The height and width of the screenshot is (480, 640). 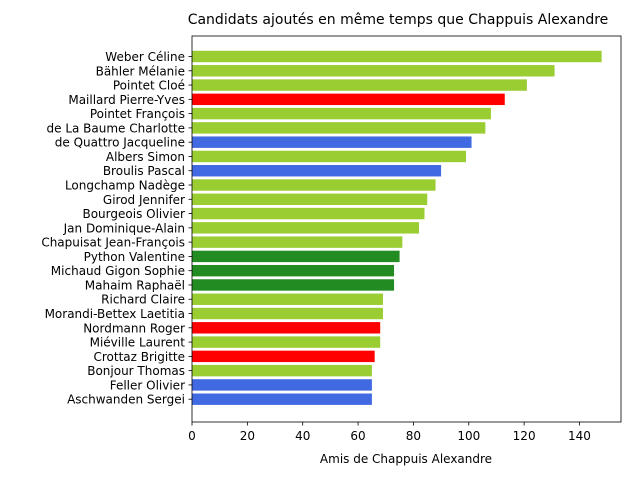 What do you see at coordinates (118, 271) in the screenshot?
I see `y-tick-label: Michaud Gigon Sophie` at bounding box center [118, 271].